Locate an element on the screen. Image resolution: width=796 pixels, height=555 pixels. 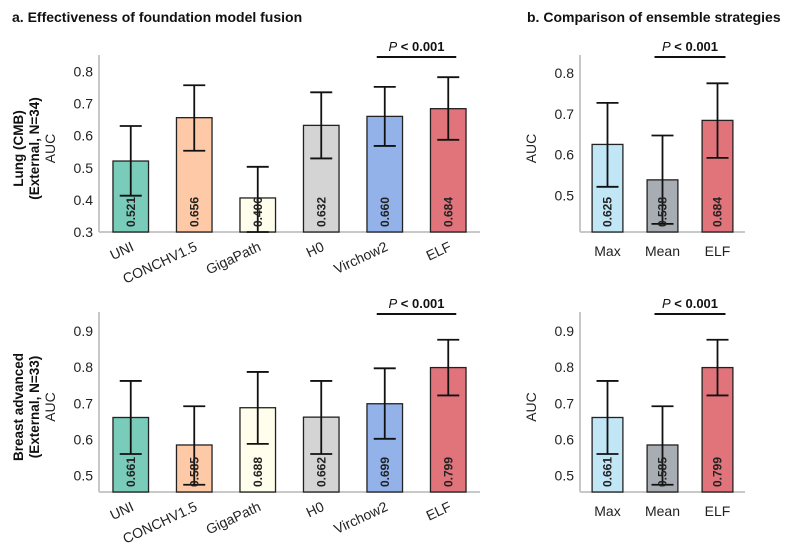
row-label-line: (External, N=33) is located at coordinates (34, 407).